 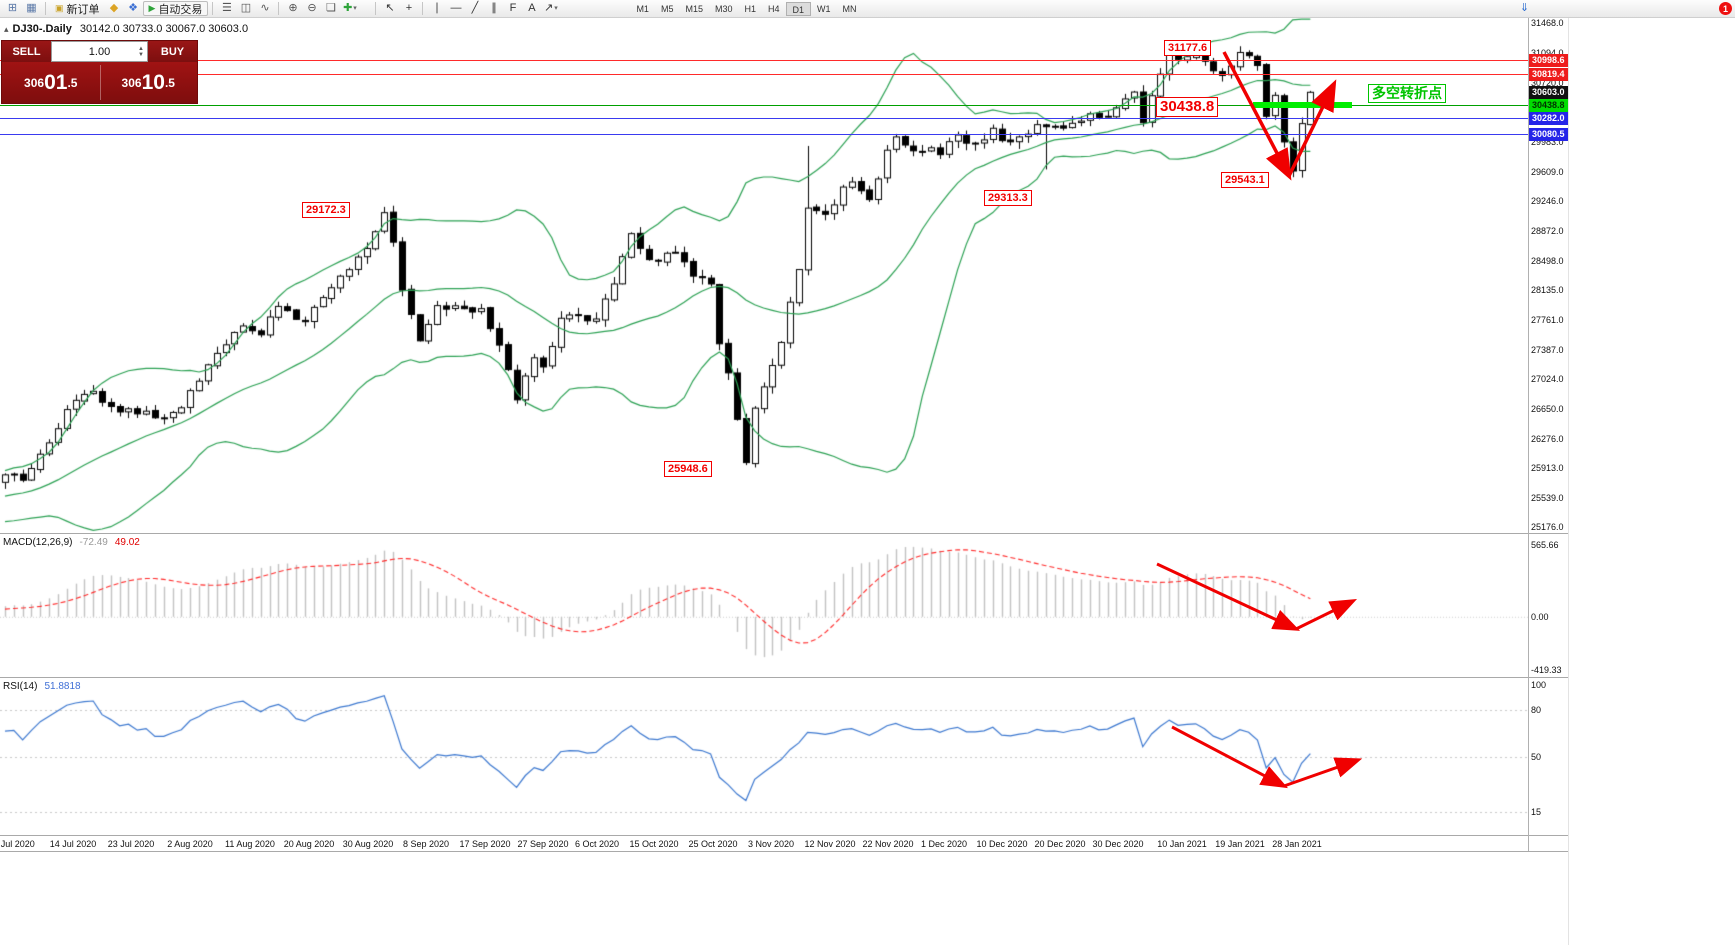 I want to click on lot-increase-button: ▲, so click(x=141, y=48).